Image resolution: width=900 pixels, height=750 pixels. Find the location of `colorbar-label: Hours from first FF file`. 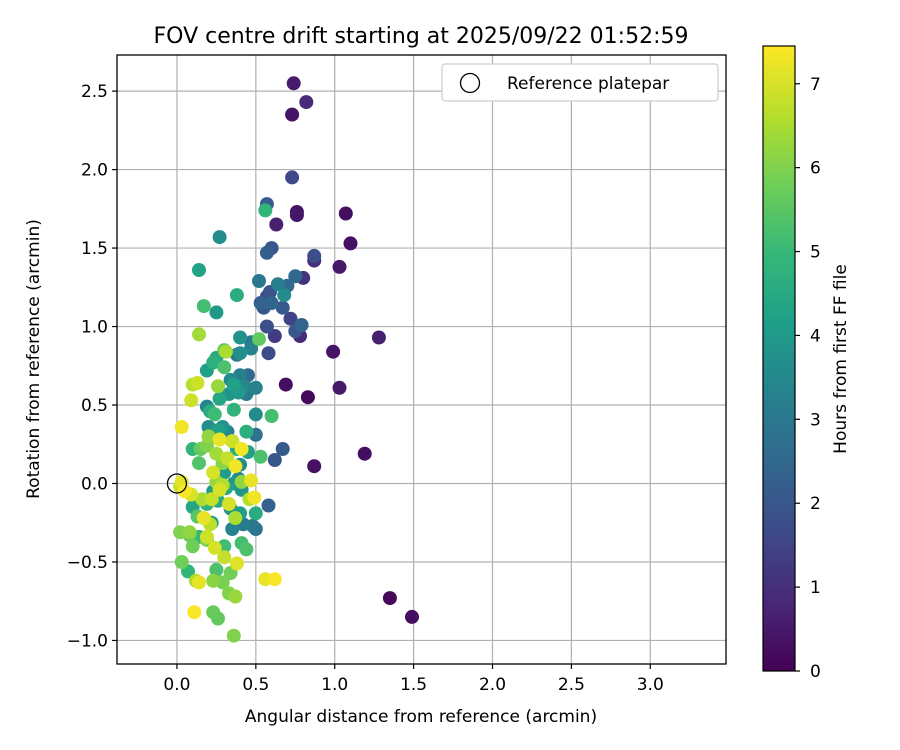

colorbar-label: Hours from first FF file is located at coordinates (841, 359).